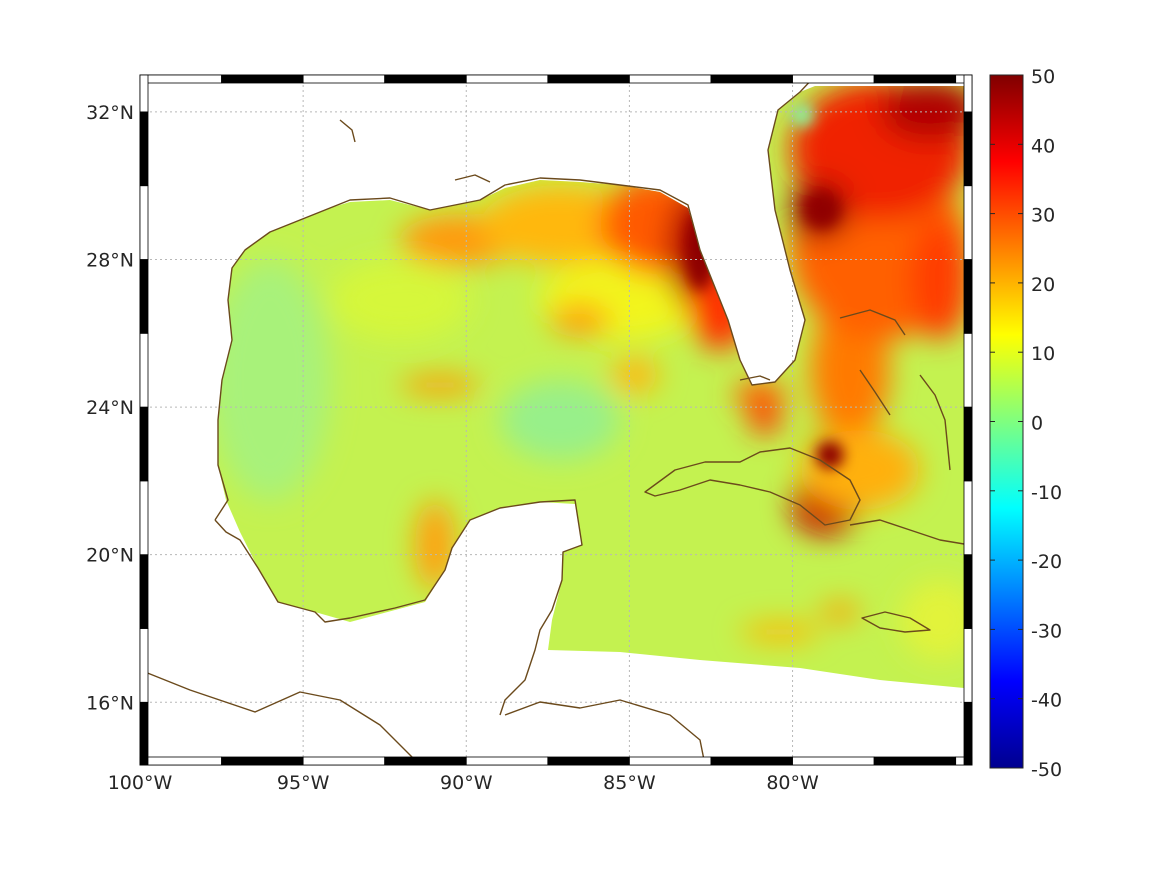  What do you see at coordinates (110, 260) in the screenshot?
I see `lat-tick-label-28n: 28°N` at bounding box center [110, 260].